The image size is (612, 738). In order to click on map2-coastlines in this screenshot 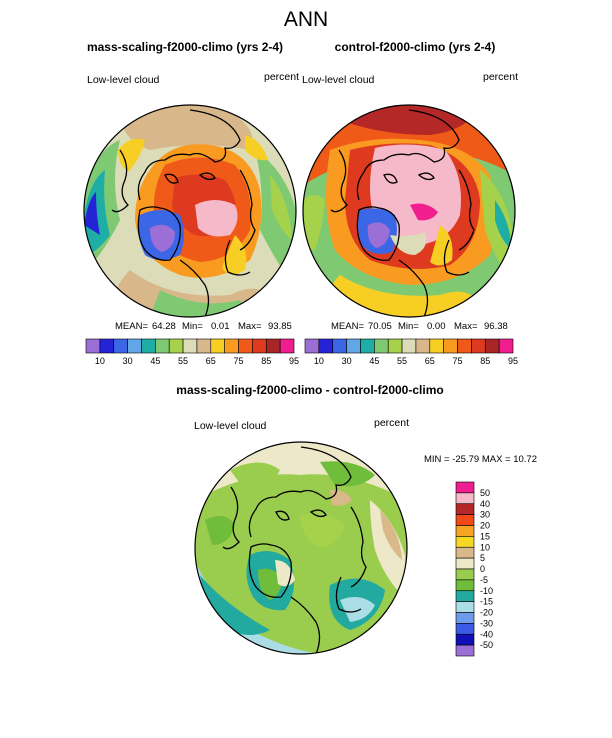, I will do `click(402, 213)`.